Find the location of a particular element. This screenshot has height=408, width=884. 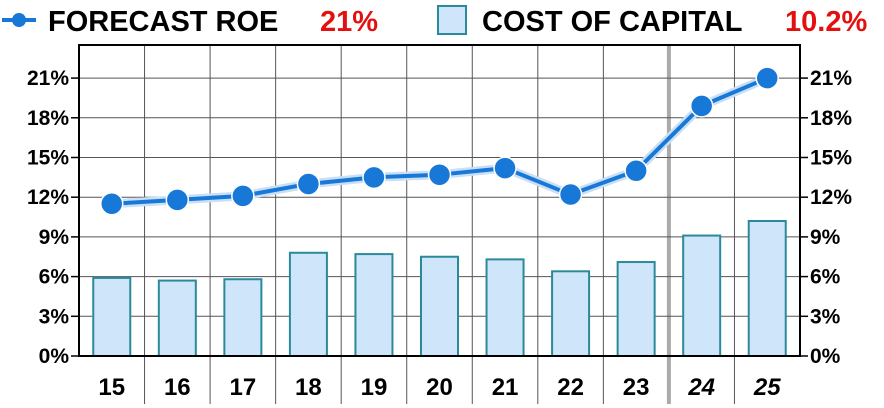

y-tick-label-right: 12% is located at coordinates (831, 197).